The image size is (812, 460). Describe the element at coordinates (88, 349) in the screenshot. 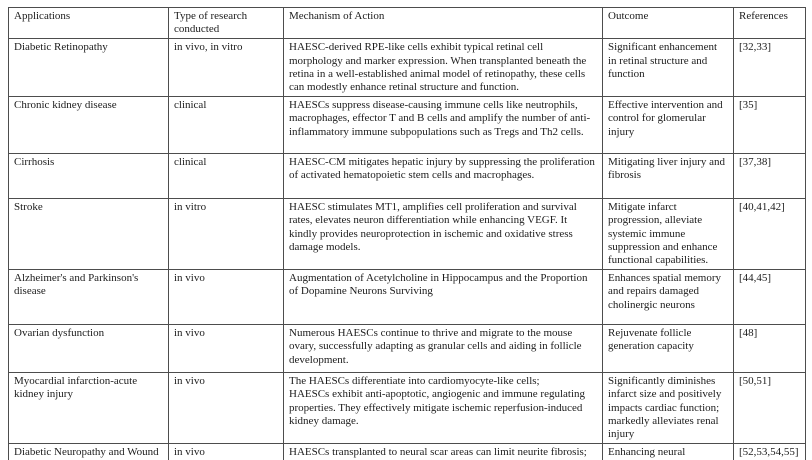

I see `cell-application: Ovarian dysfunction` at that location.